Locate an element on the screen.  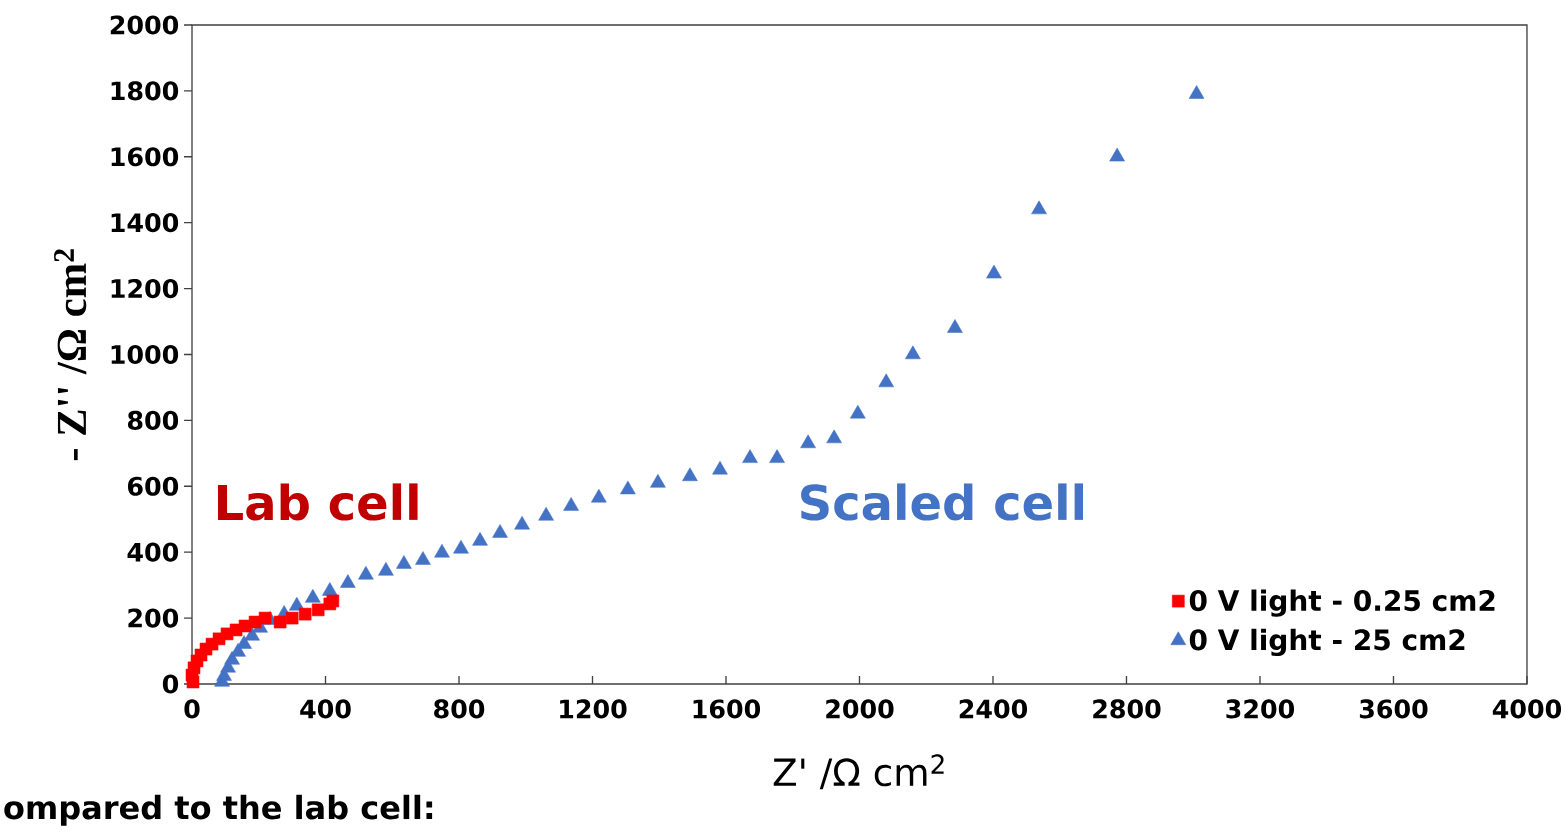
y-axis-title: - Z'' /Ω cm$^{2}$ is located at coordinates (70, 355).